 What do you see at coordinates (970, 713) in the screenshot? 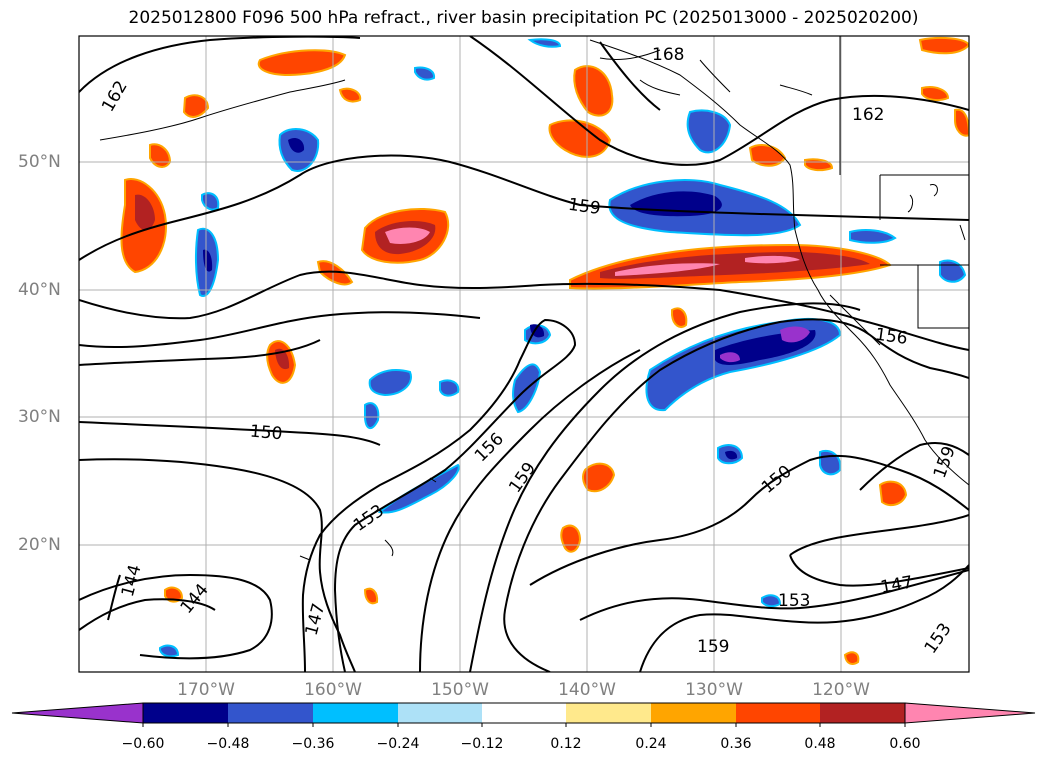
I see `colorbar-extend-high` at bounding box center [970, 713].